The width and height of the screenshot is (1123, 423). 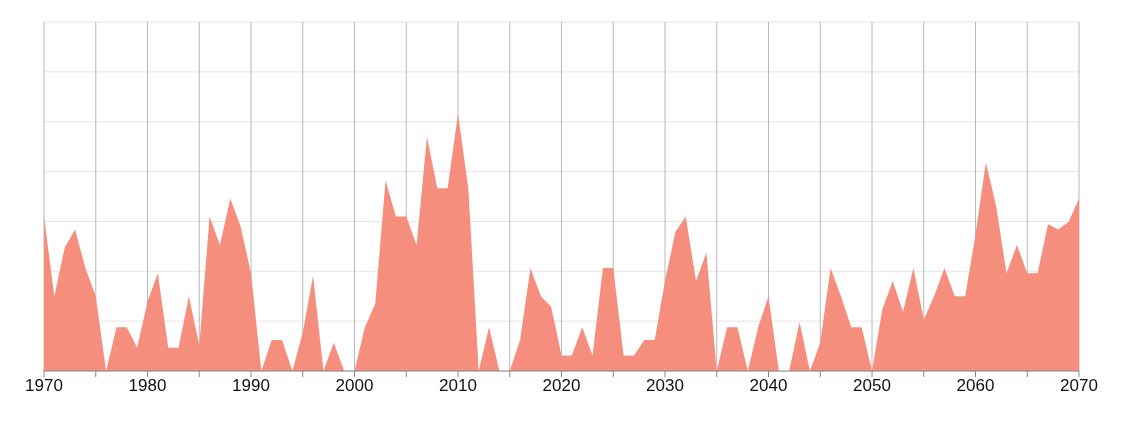 I want to click on x-tick-label: 2050, so click(x=872, y=386).